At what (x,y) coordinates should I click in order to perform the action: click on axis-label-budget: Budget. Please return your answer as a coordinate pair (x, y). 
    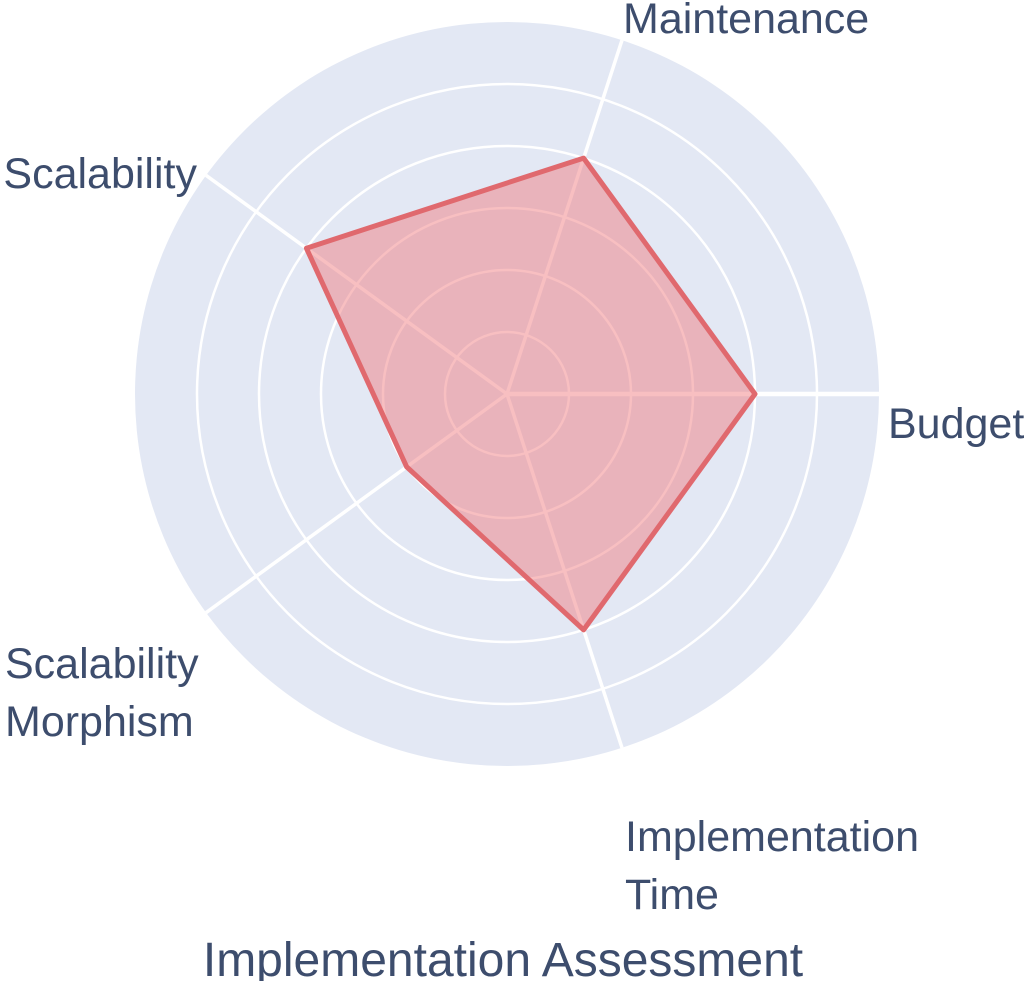
    Looking at the image, I should click on (956, 424).